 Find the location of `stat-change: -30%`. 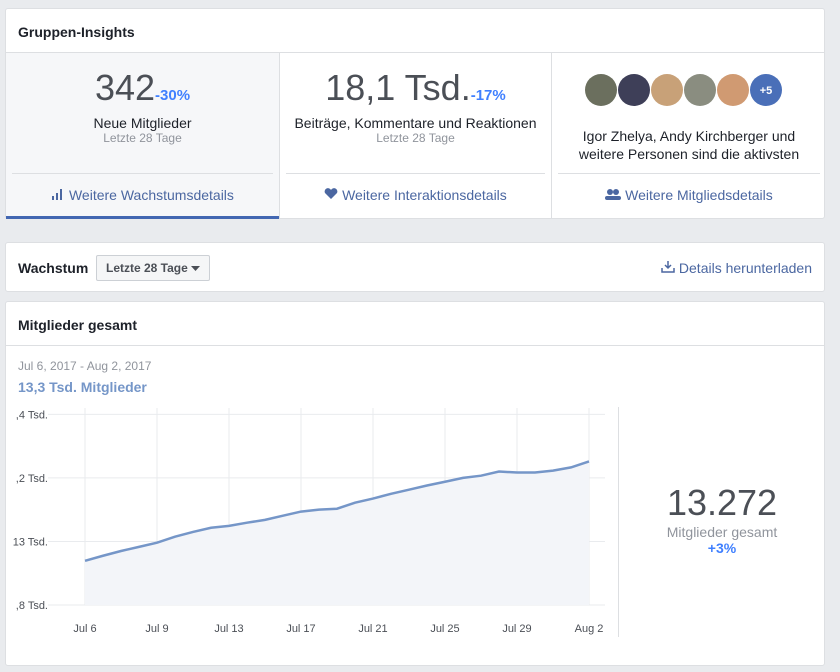

stat-change: -30% is located at coordinates (173, 95).